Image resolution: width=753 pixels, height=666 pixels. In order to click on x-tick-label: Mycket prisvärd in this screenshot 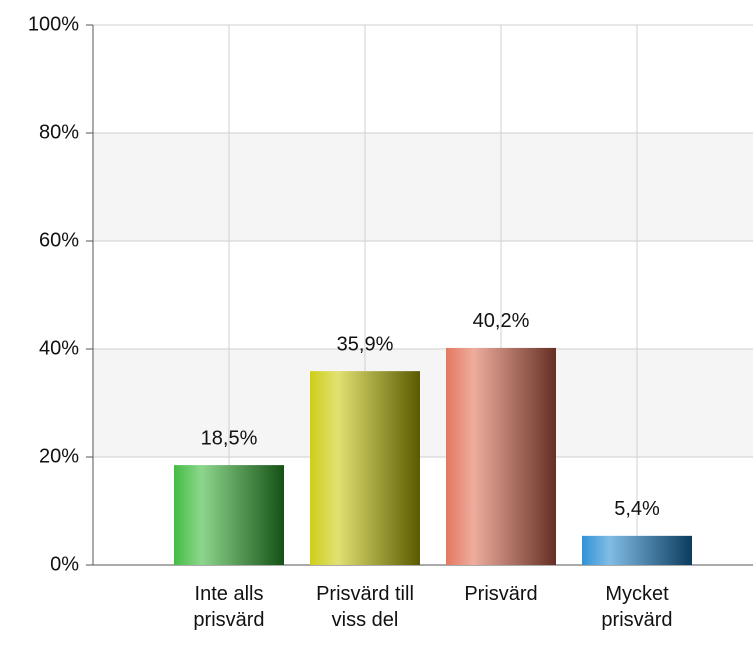, I will do `click(637, 607)`.